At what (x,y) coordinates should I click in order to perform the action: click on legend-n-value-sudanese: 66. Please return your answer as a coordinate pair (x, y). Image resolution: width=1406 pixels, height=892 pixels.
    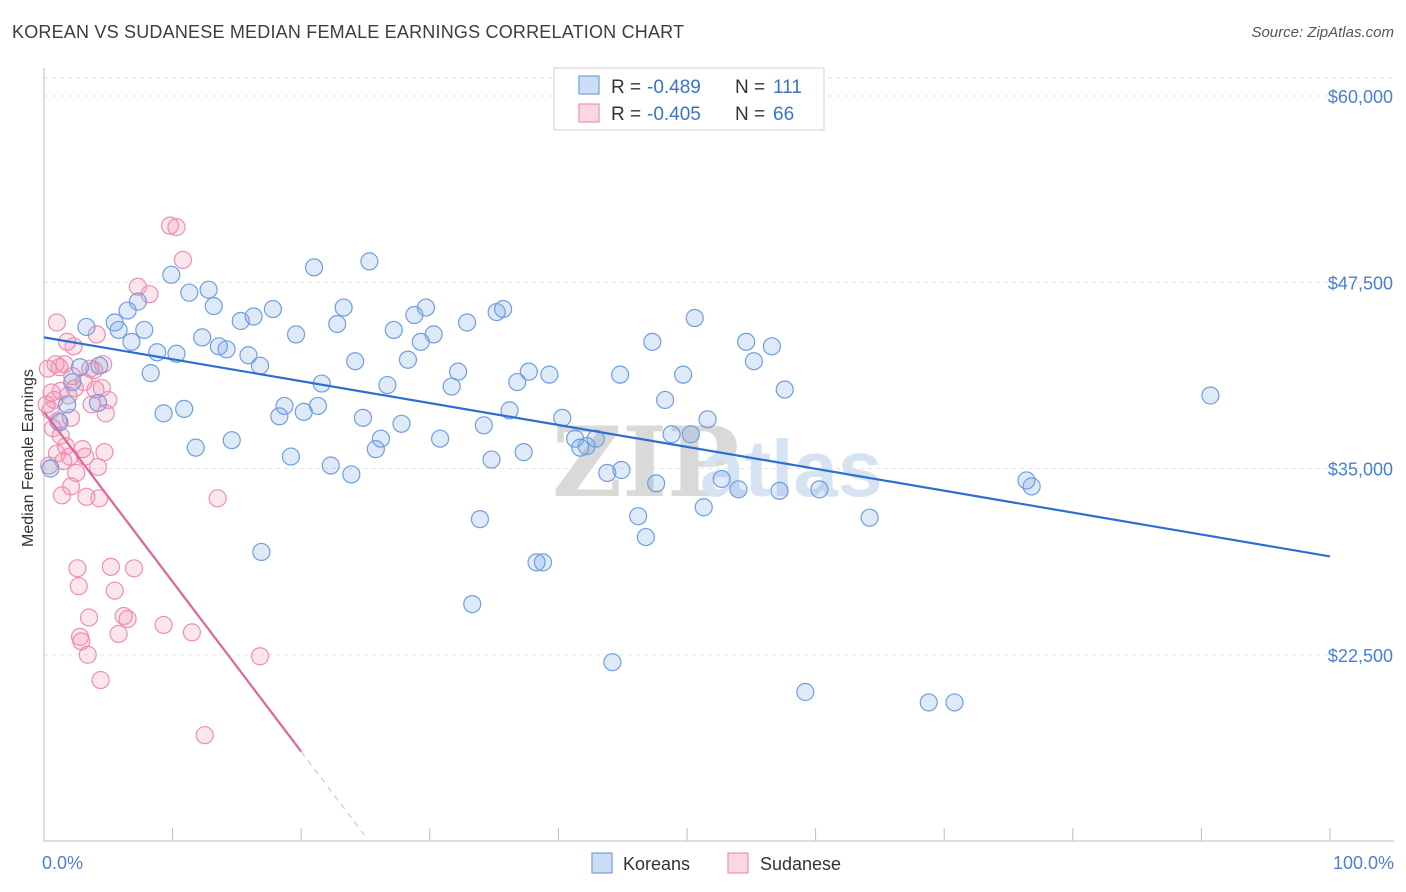
    Looking at the image, I should click on (783, 114).